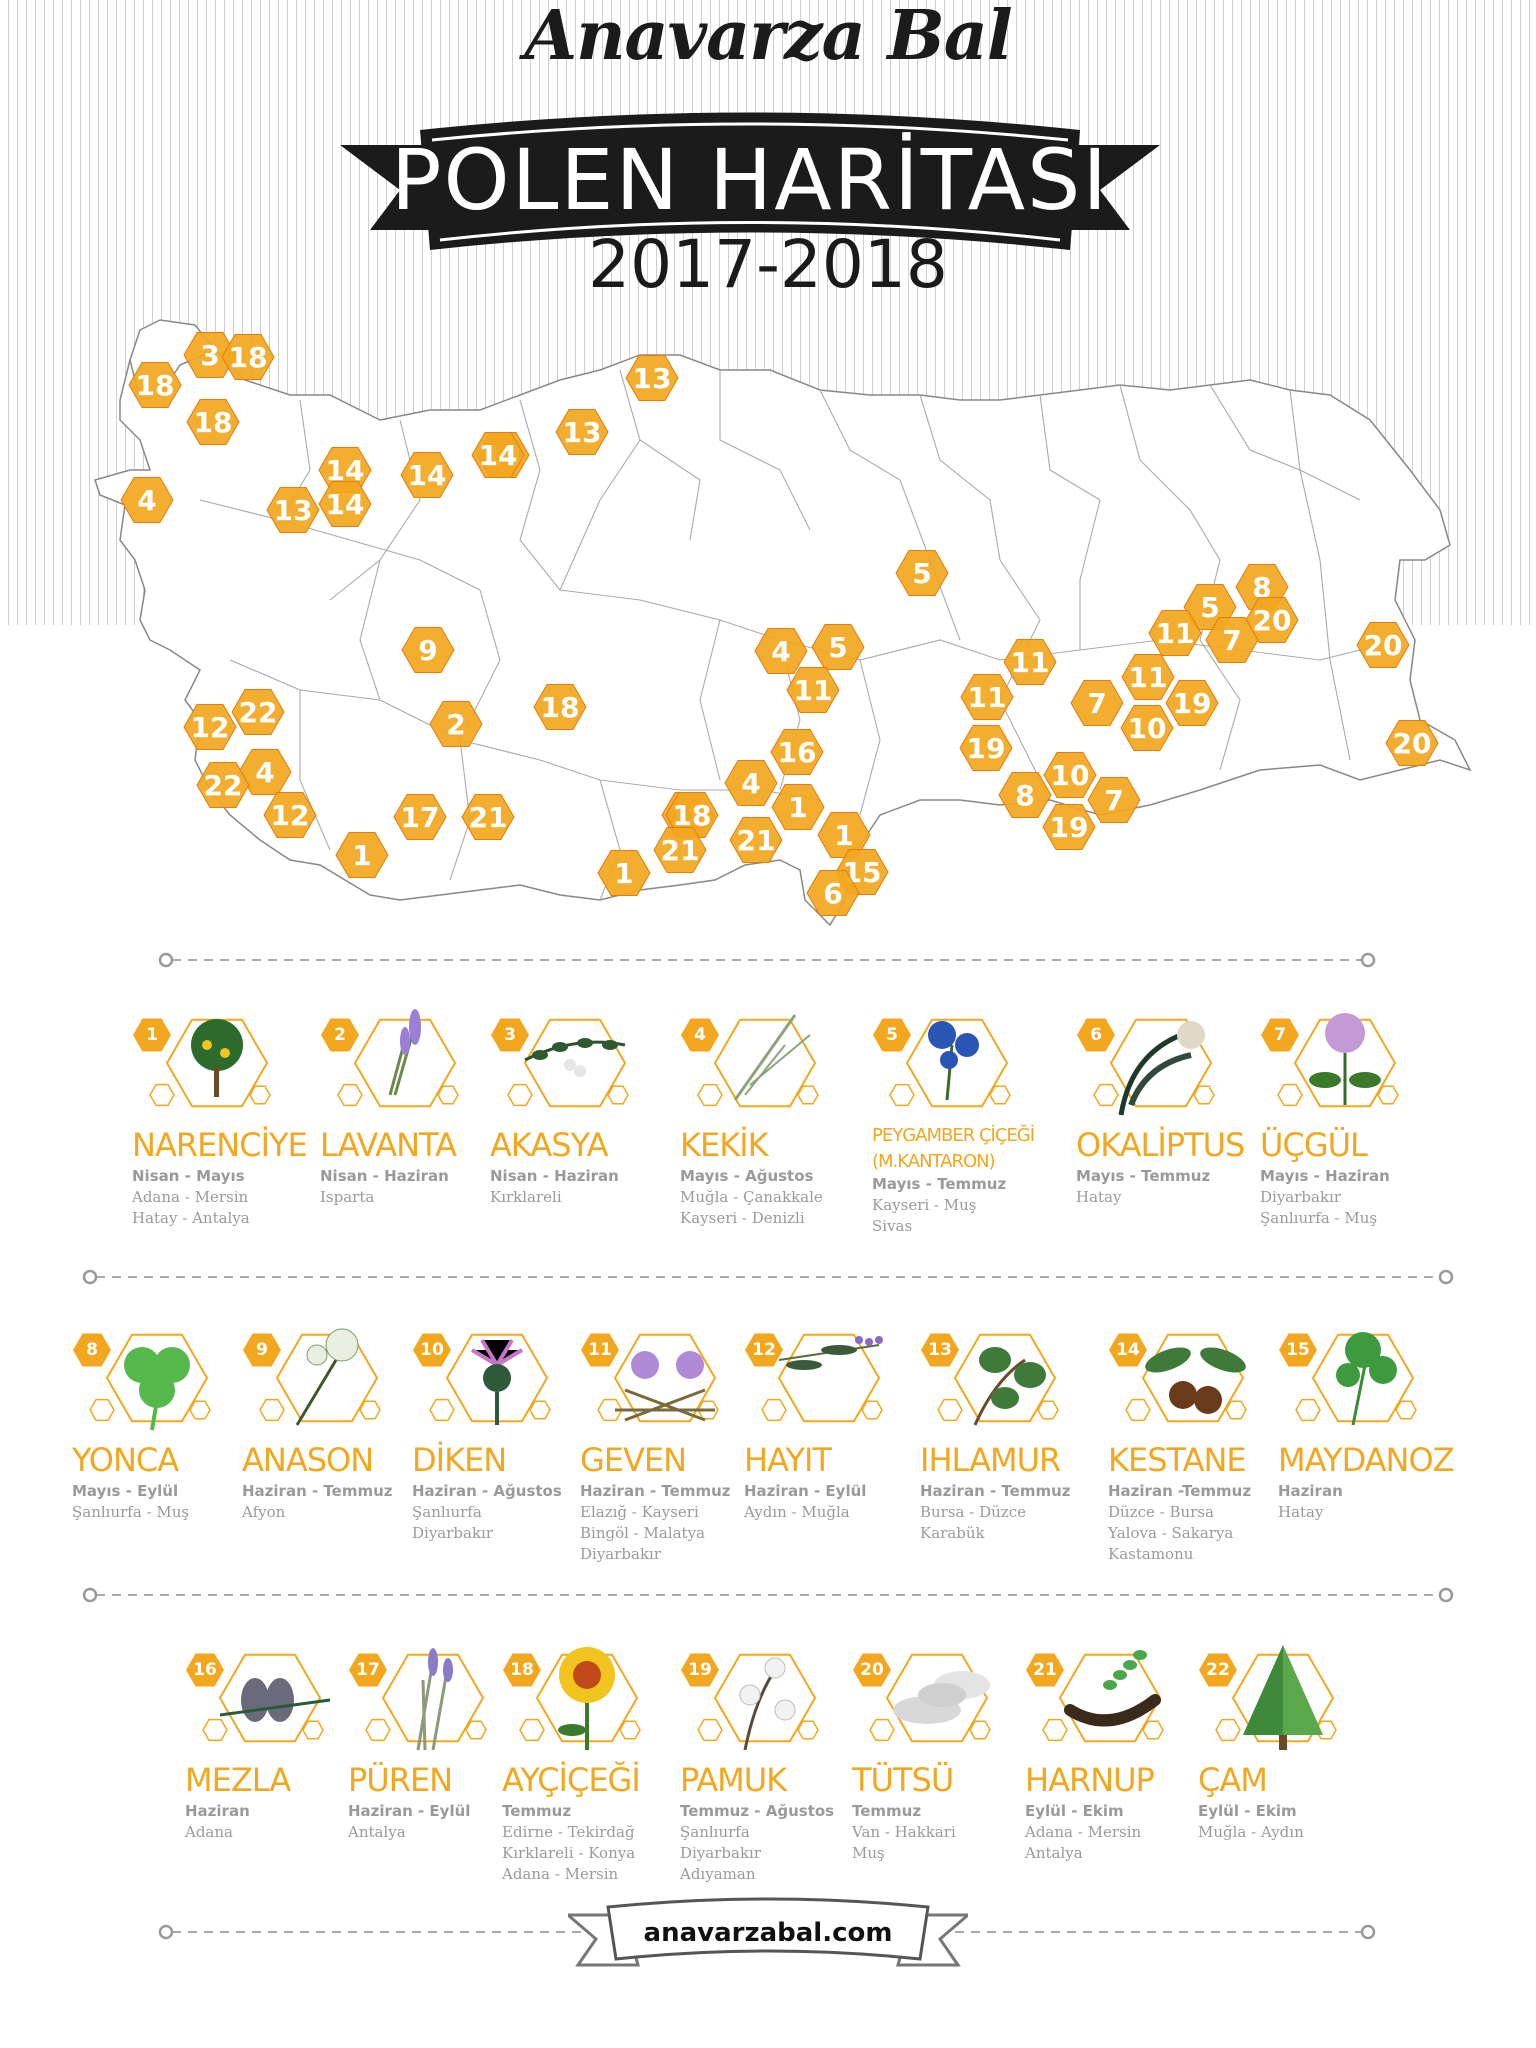 The image size is (1536, 2048). I want to click on plant-name: PAMUK, so click(733, 1780).